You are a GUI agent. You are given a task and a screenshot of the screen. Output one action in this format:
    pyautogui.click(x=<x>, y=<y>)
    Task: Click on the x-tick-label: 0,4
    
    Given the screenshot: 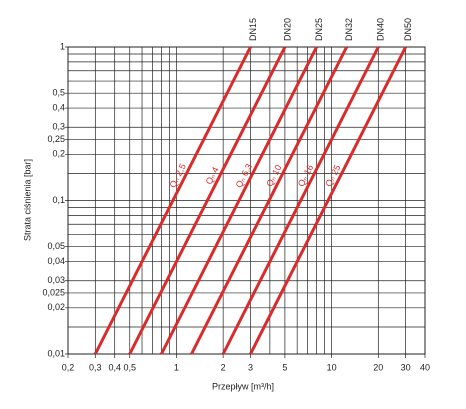 What is the action you would take?
    pyautogui.click(x=114, y=367)
    